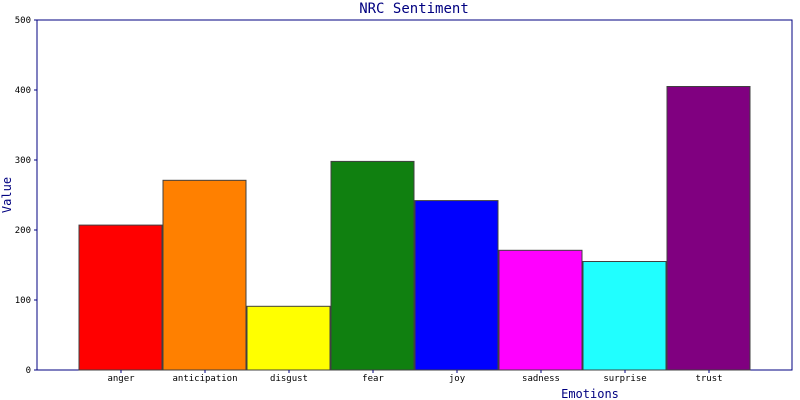 The width and height of the screenshot is (800, 400). What do you see at coordinates (414, 9) in the screenshot?
I see `chart-title: NRC Sentiment` at bounding box center [414, 9].